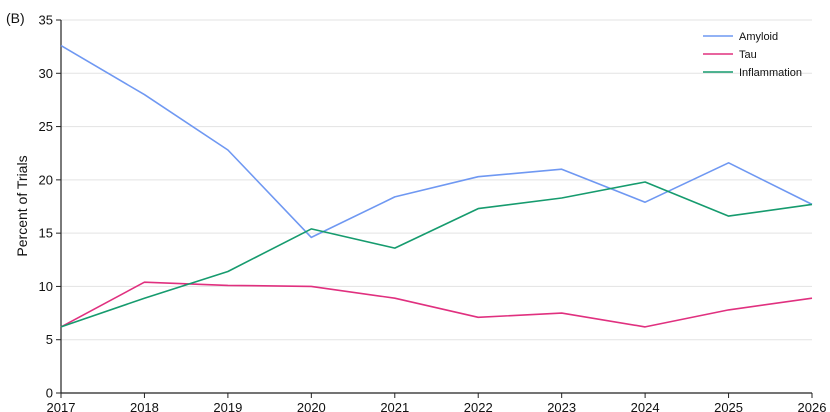 This screenshot has width=830, height=412. Describe the element at coordinates (436, 304) in the screenshot. I see `series-line-tau` at that location.